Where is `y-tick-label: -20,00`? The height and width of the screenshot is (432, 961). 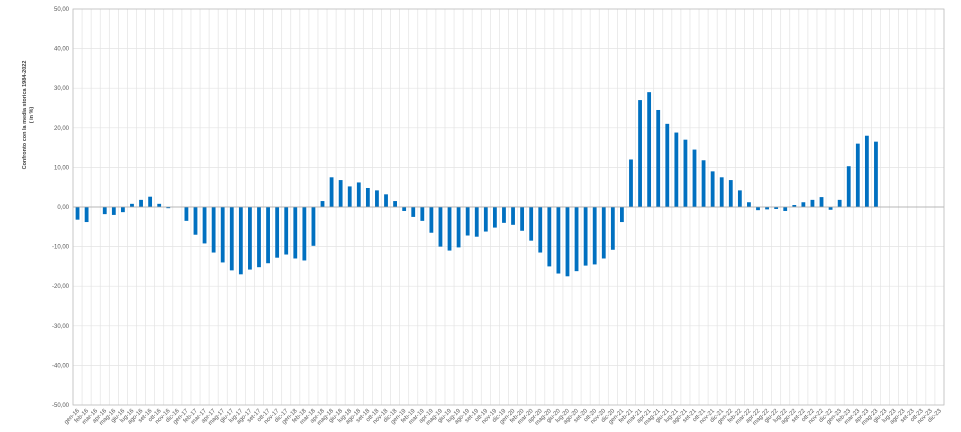
y-tick-label: -20,00 is located at coordinates (61, 287).